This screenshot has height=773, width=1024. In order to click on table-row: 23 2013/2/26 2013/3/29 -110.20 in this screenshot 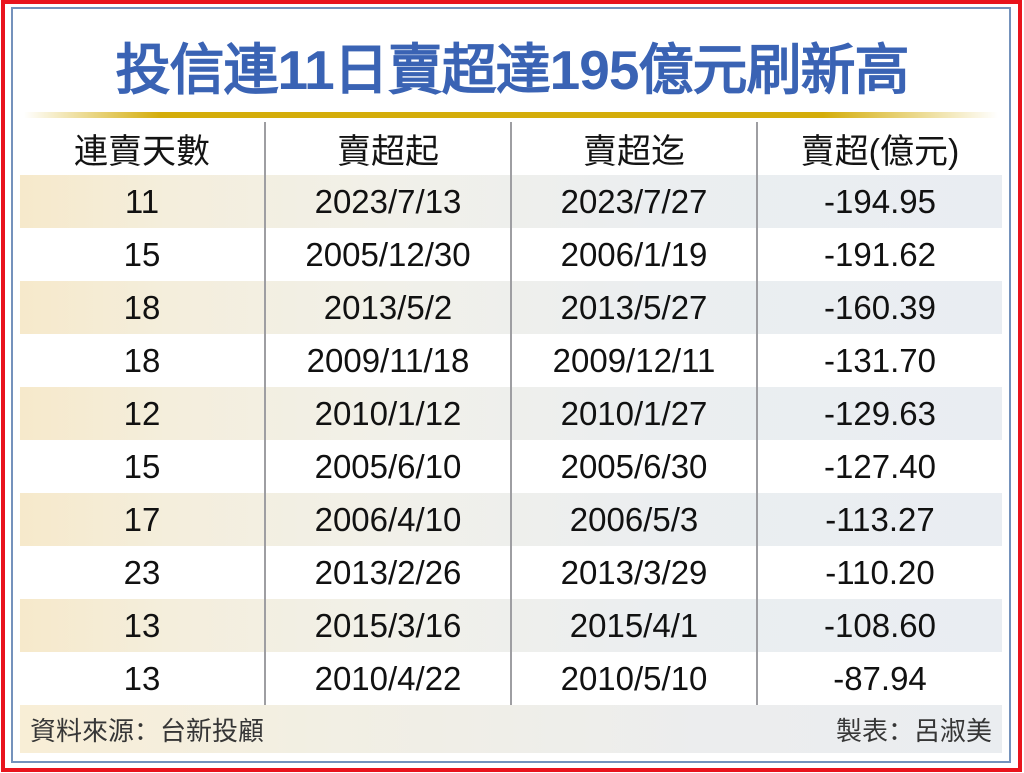, I will do `click(511, 572)`.